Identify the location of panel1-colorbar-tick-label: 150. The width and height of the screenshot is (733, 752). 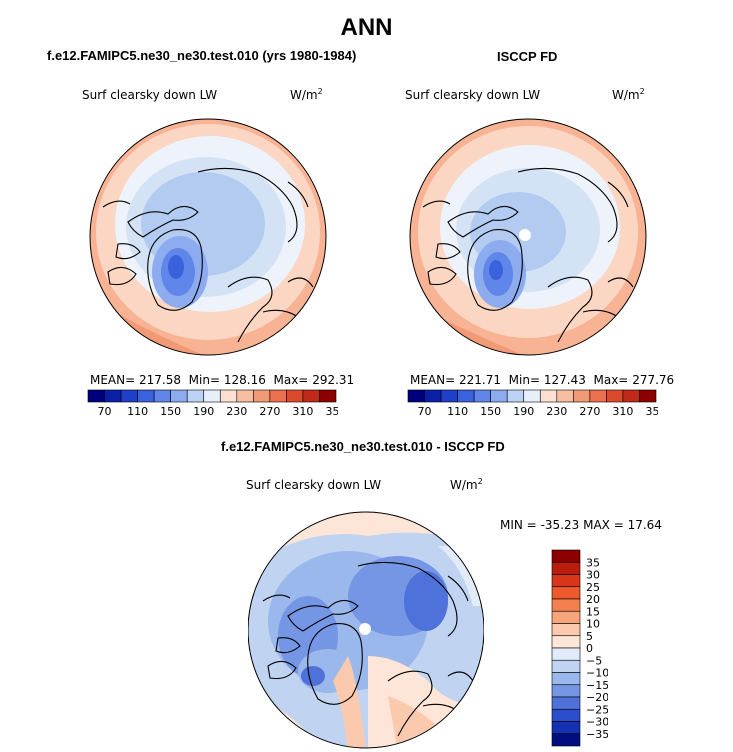
(170, 411).